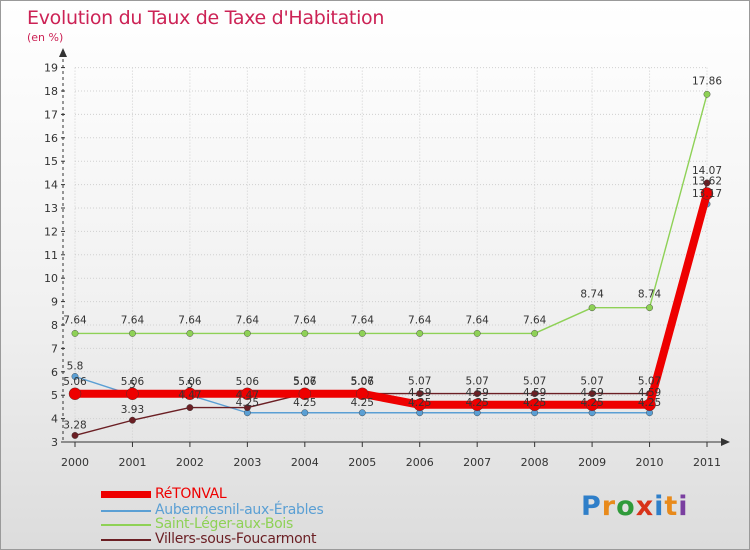  I want to click on x-tick-label: 2006, so click(420, 462).